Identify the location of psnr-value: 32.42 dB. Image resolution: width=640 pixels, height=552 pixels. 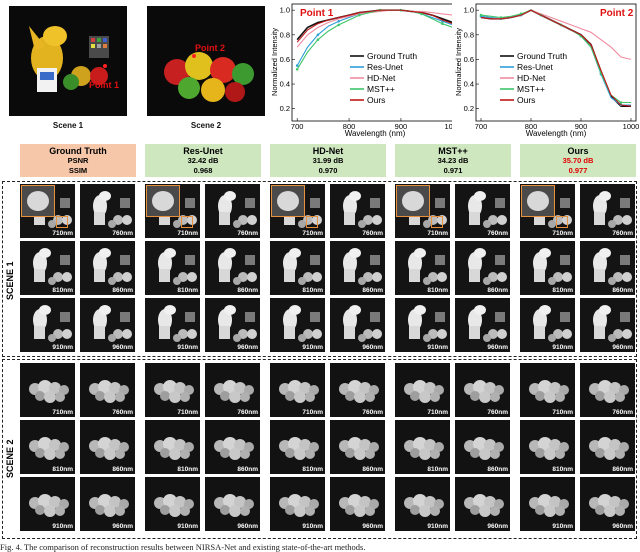
(203, 160).